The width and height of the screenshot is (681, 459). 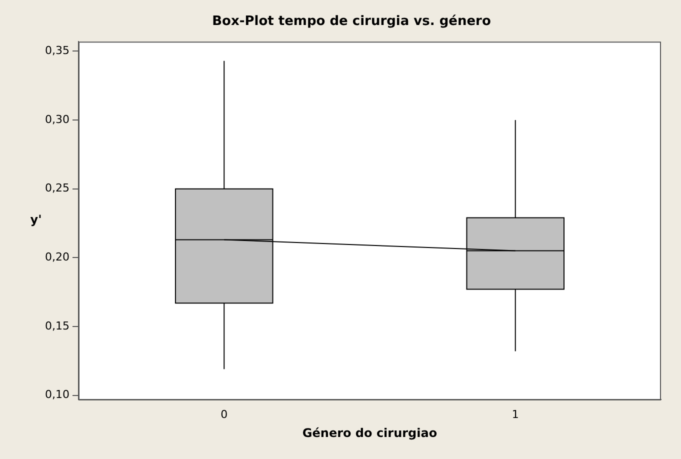 I want to click on y-tick-label: 0,15, so click(x=57, y=325).